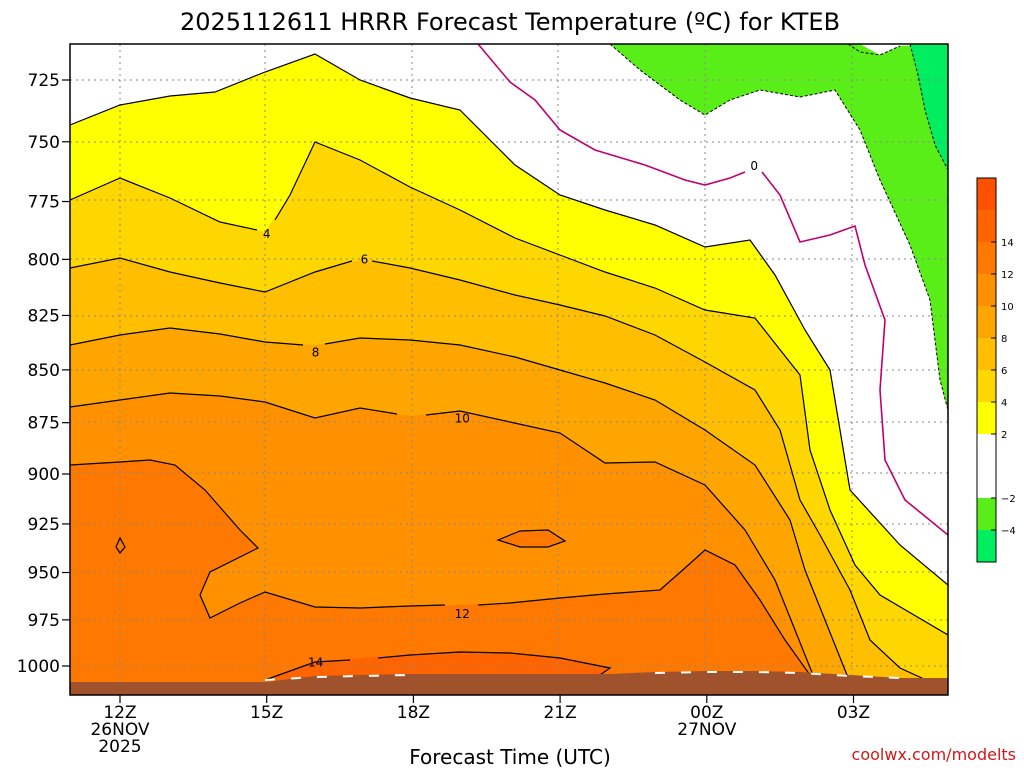 This screenshot has height=768, width=1024. What do you see at coordinates (44, 203) in the screenshot?
I see `y-tick-label: 775` at bounding box center [44, 203].